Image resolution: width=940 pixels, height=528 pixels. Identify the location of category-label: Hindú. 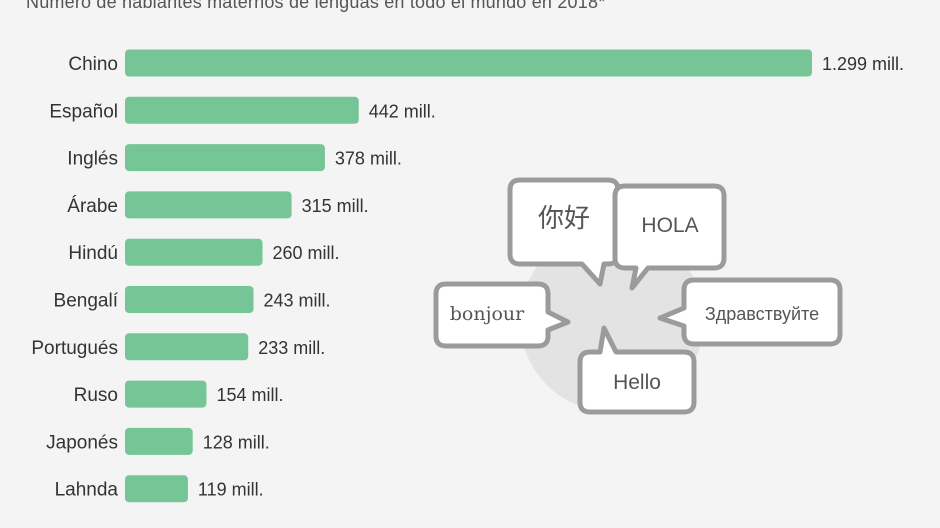
(93, 253).